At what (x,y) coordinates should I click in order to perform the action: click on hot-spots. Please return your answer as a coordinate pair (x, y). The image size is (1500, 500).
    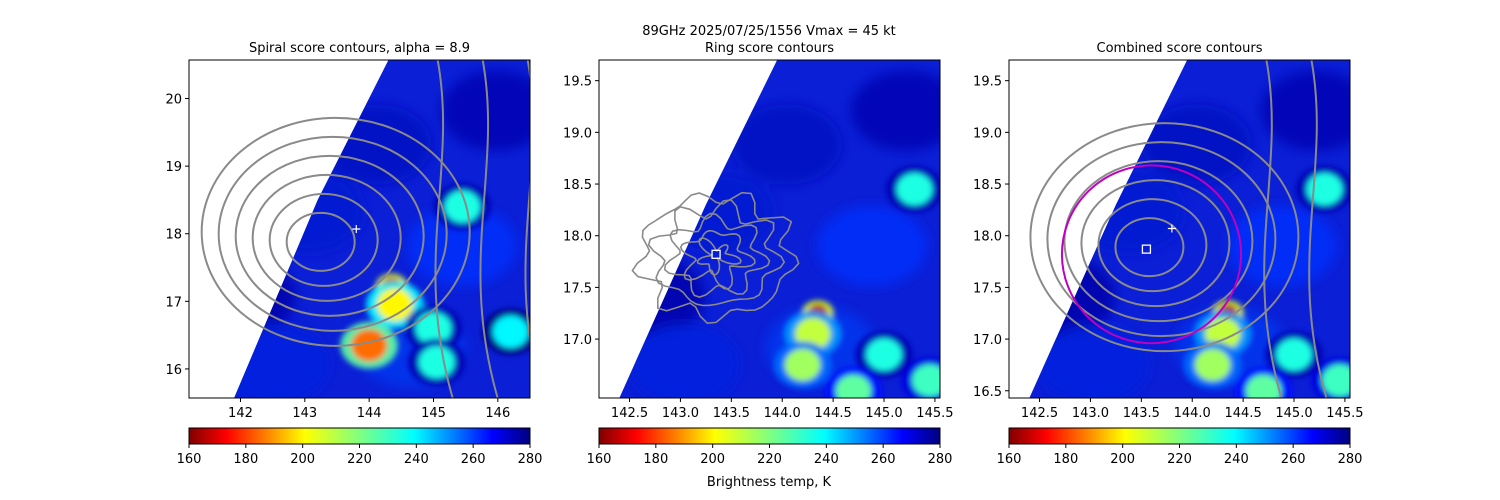
    Looking at the image, I should click on (435, 284).